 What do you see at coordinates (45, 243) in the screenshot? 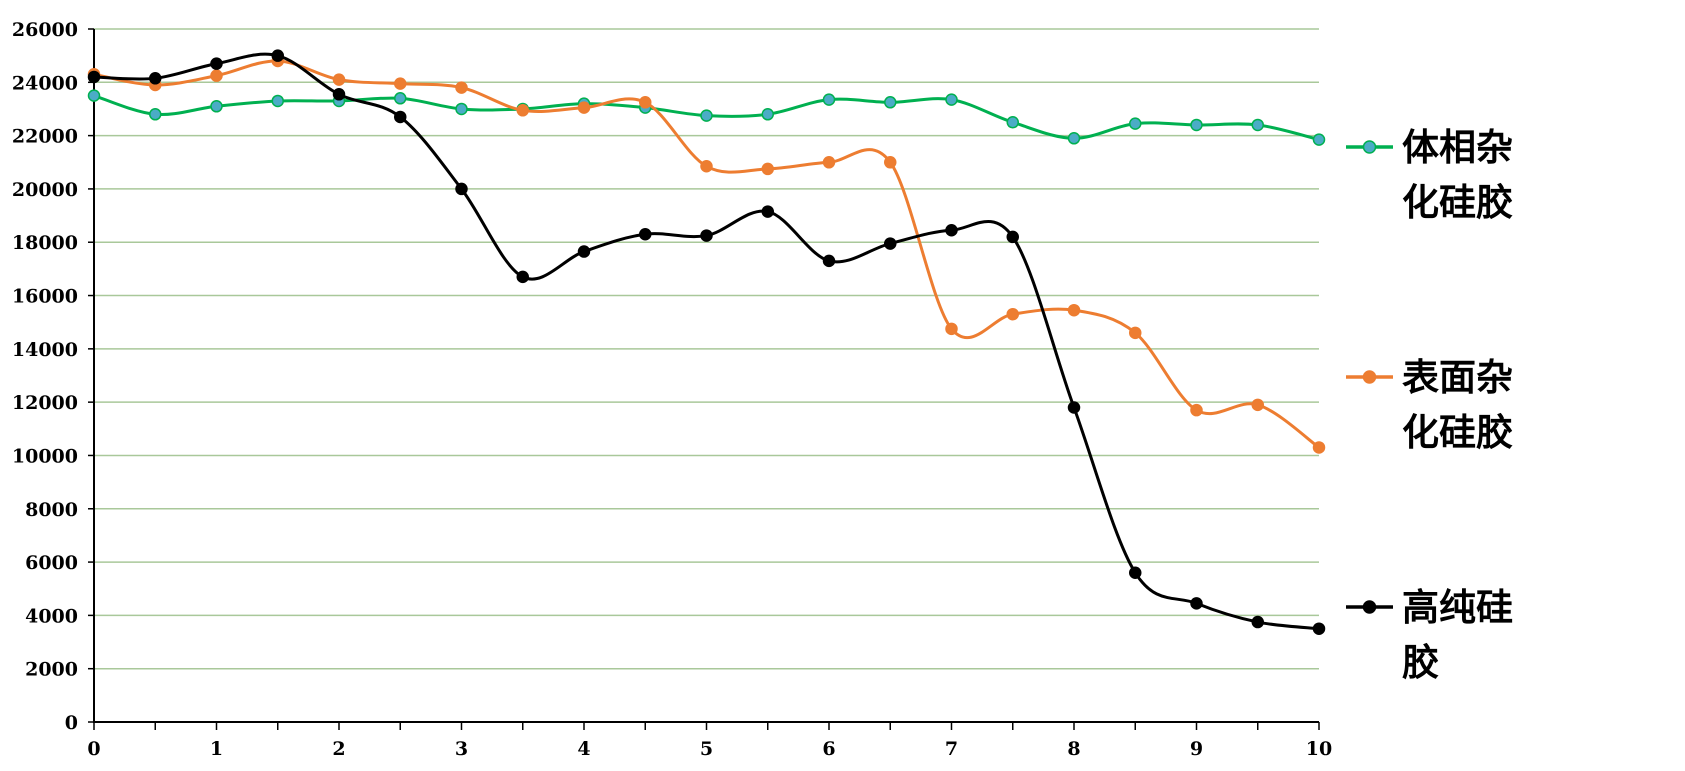
I see `y-tick-label: 18000` at bounding box center [45, 243].